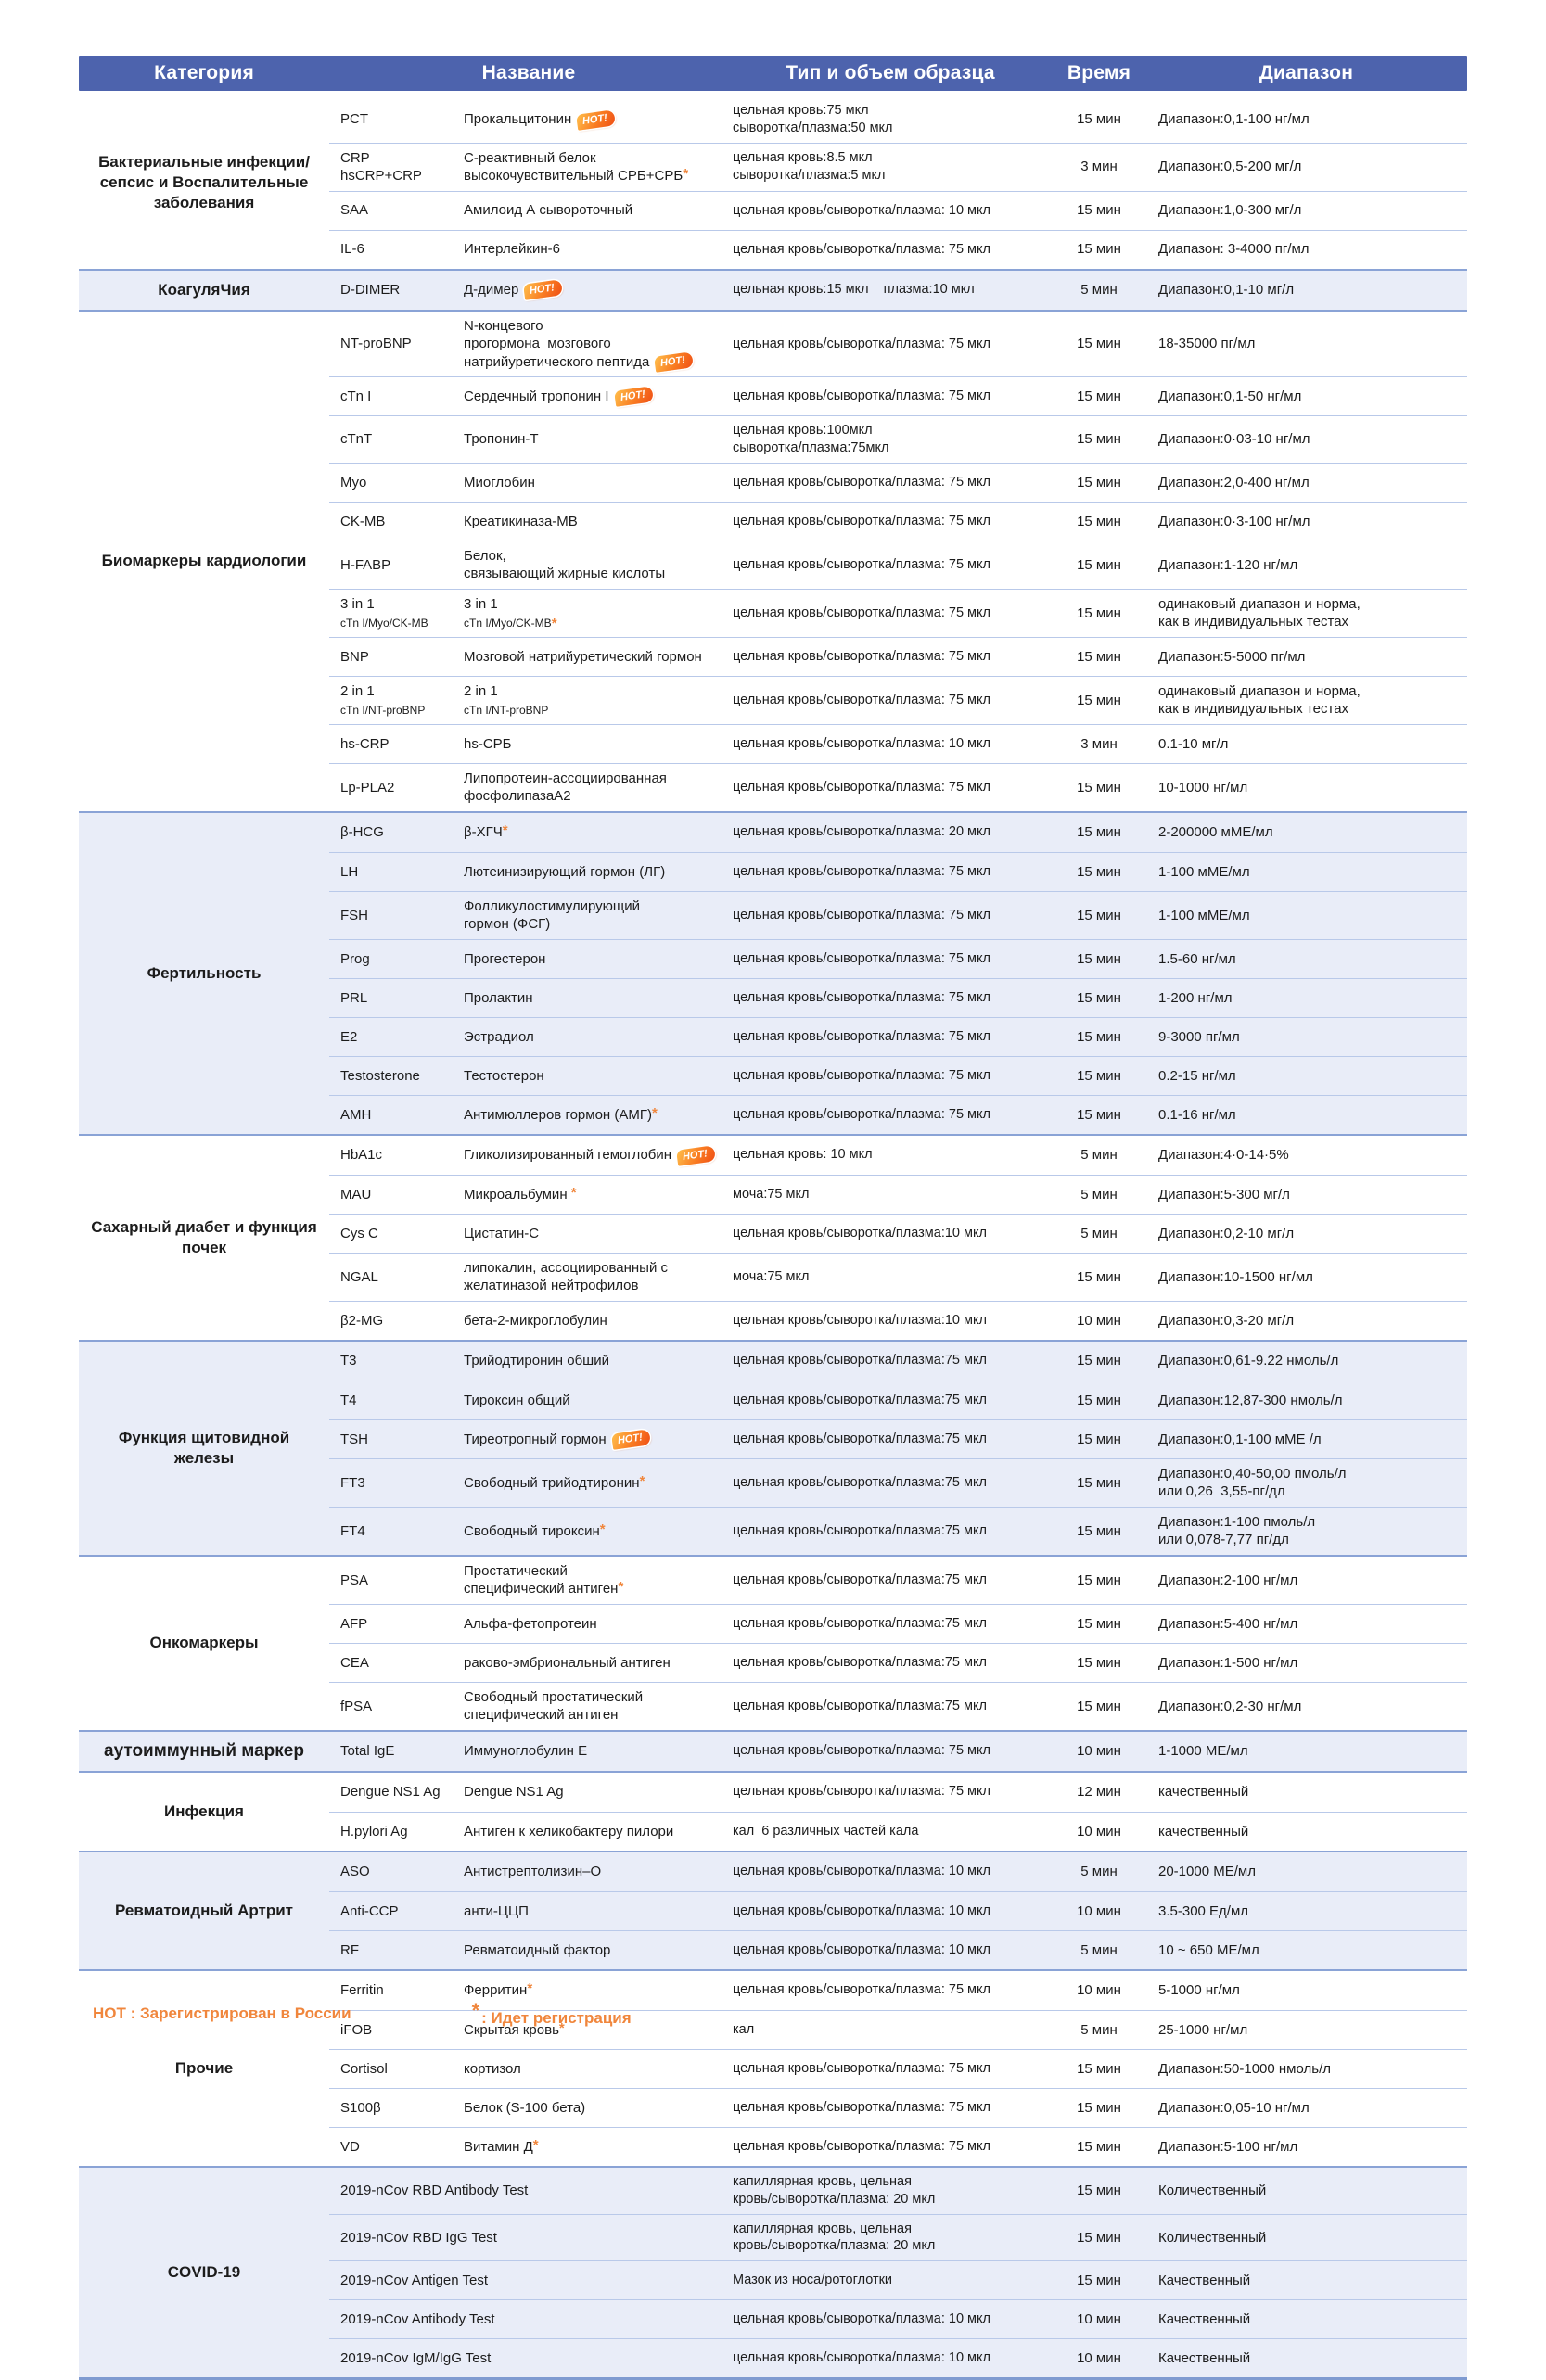  Describe the element at coordinates (353, 482) in the screenshot. I see `test-code-cell: Myo` at that location.